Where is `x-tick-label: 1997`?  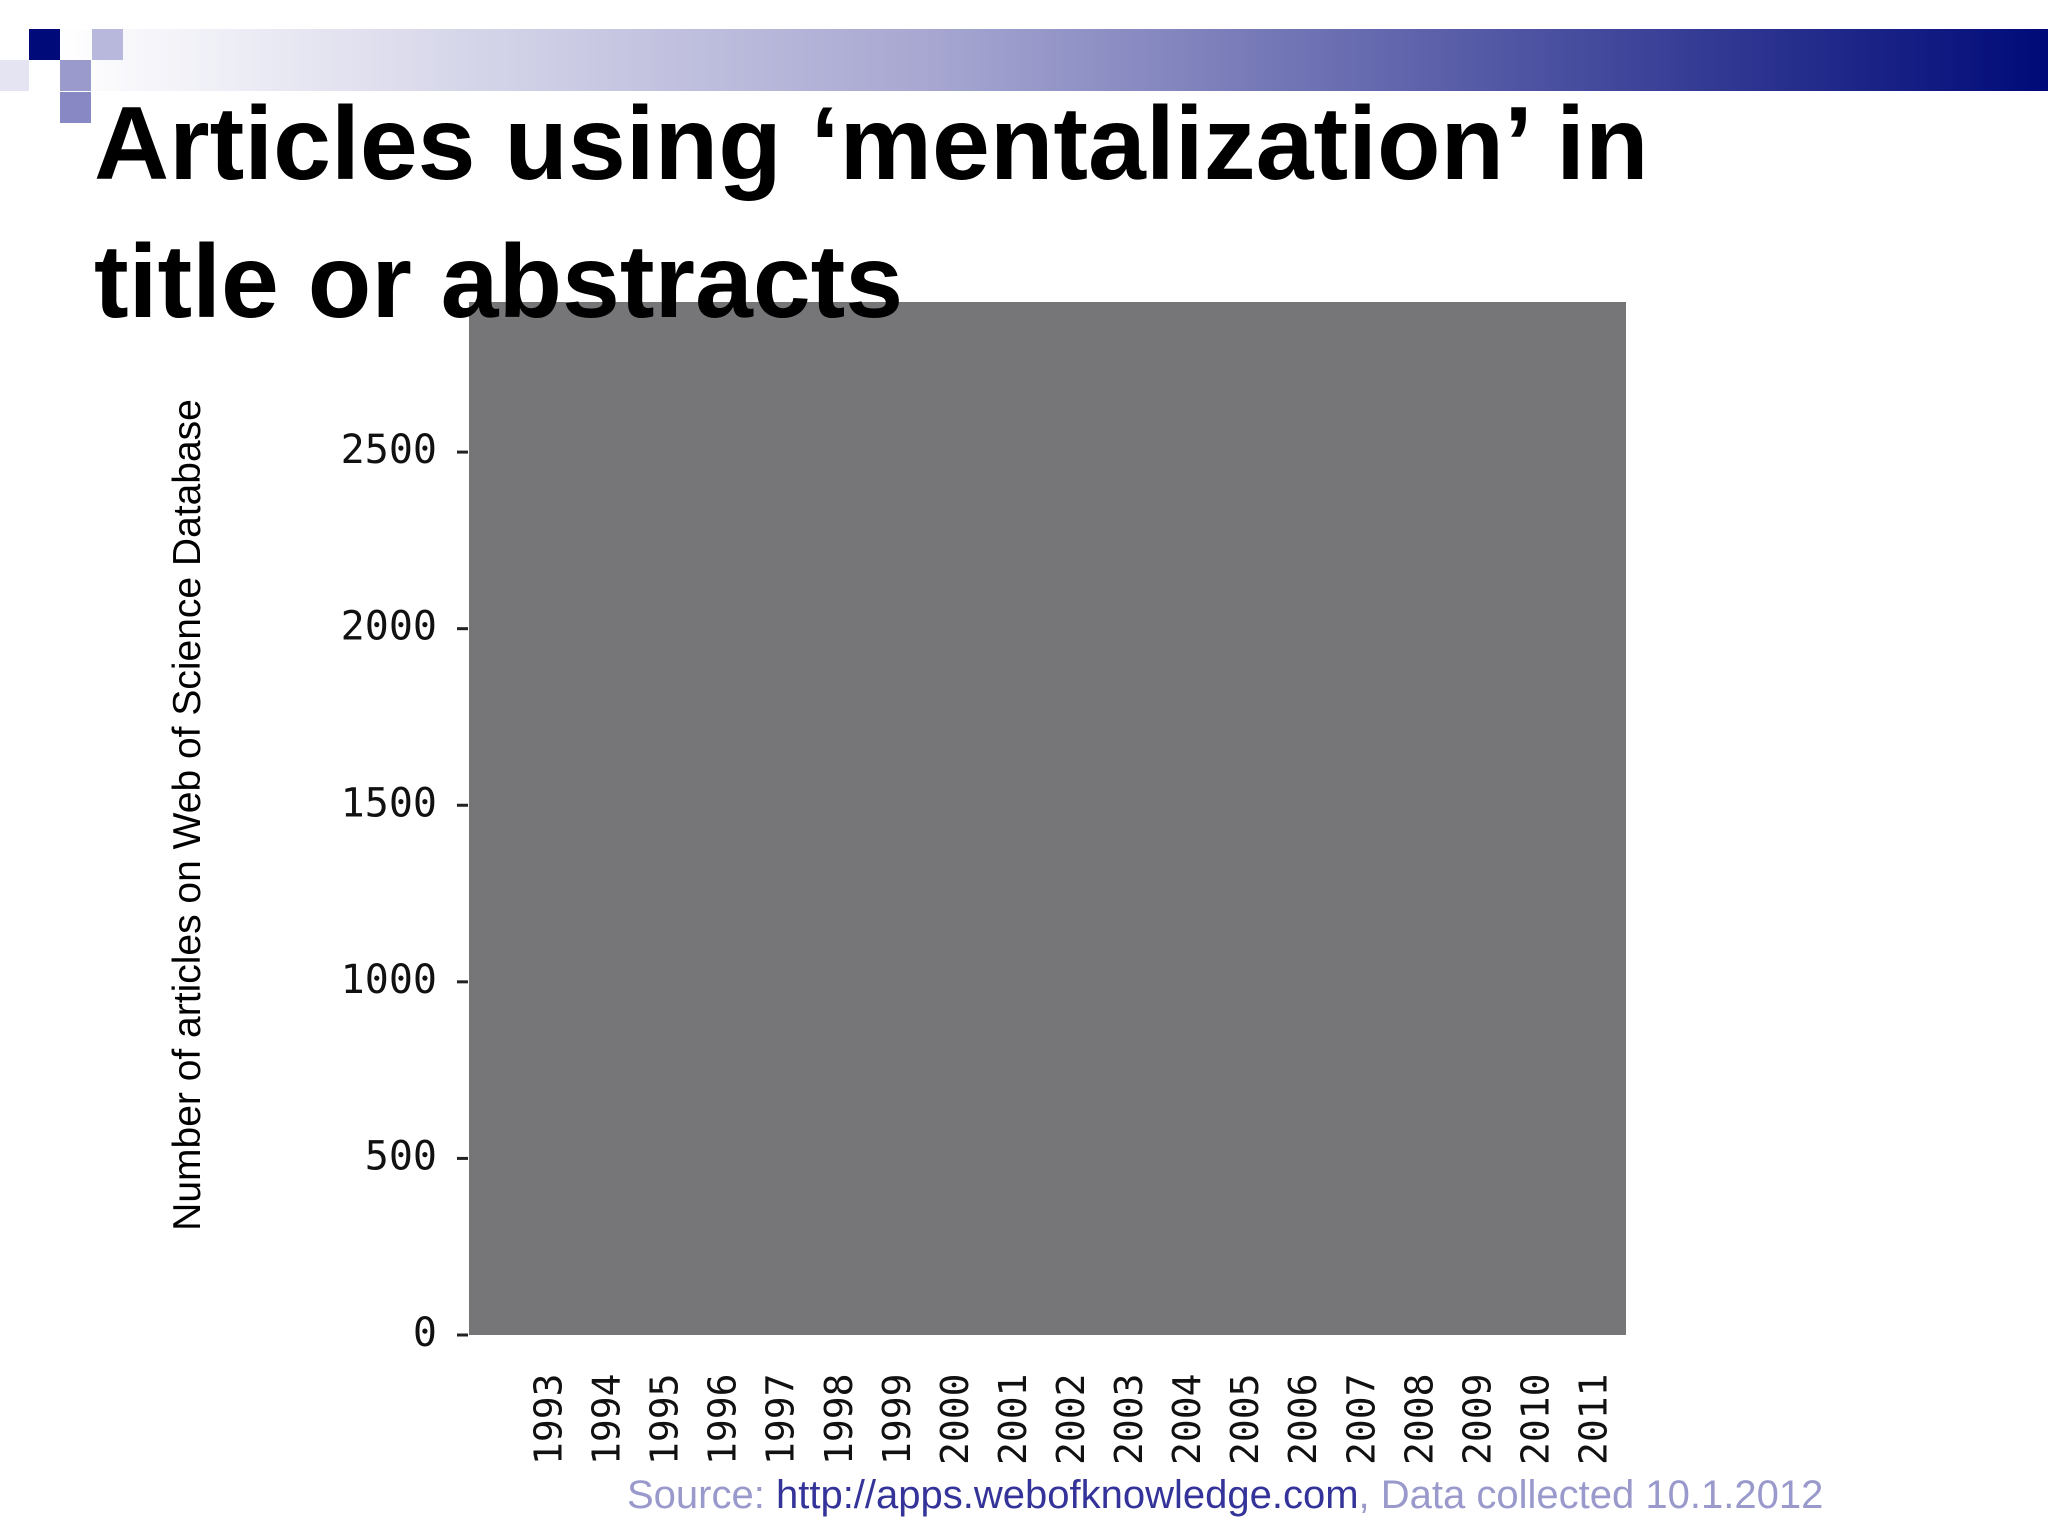 x-tick-label: 1997 is located at coordinates (781, 1419).